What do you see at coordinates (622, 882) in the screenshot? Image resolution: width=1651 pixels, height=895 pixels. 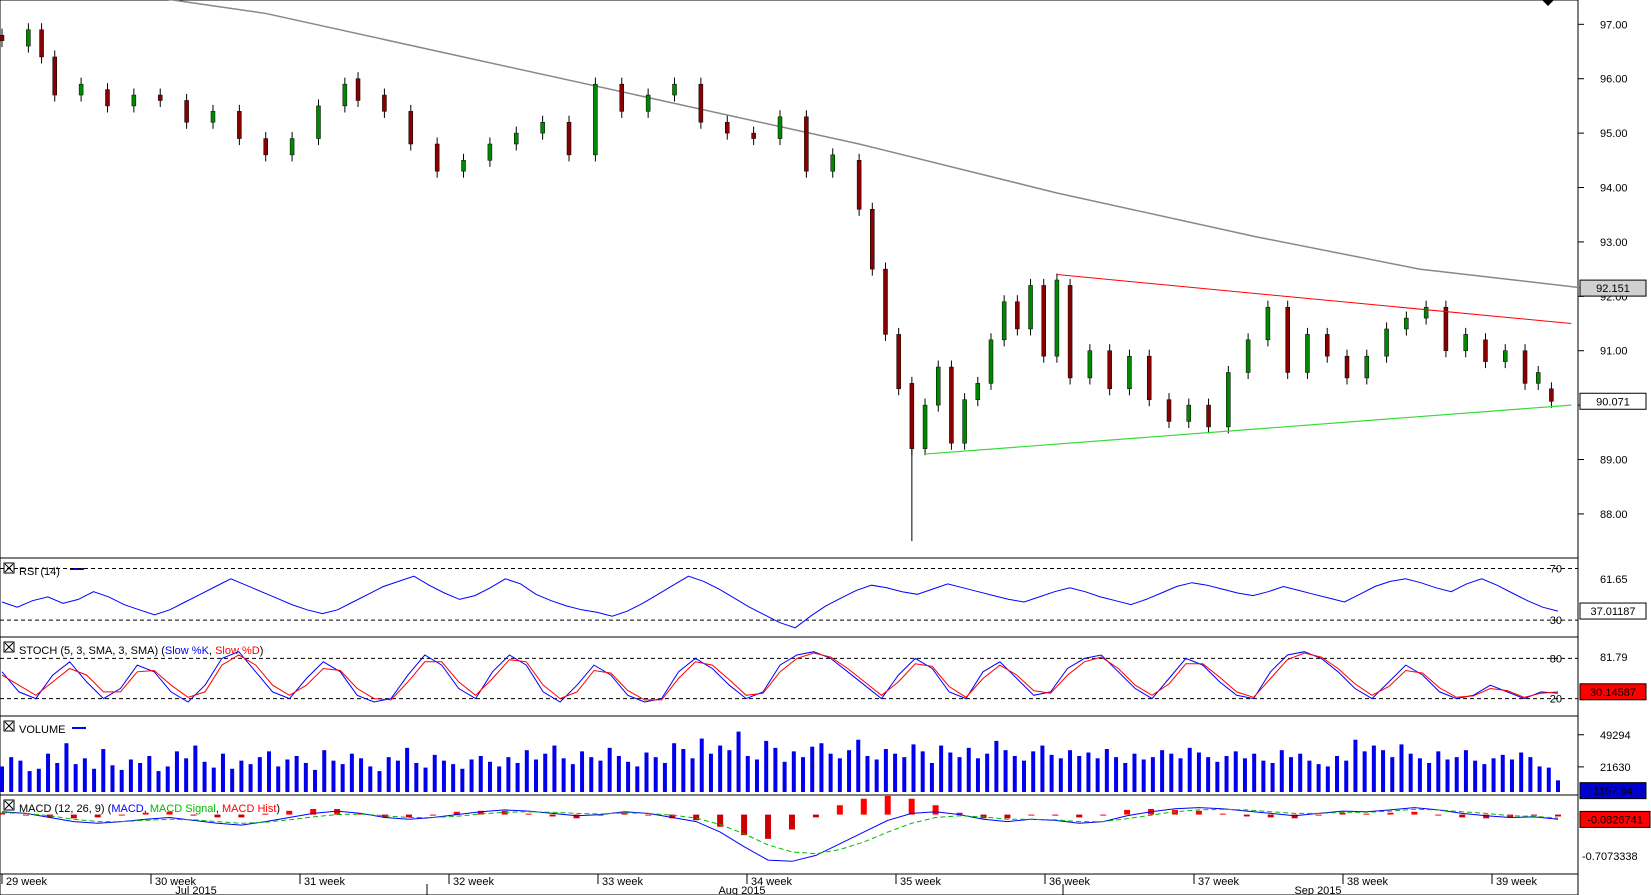 I see `week-label: 33 week` at bounding box center [622, 882].